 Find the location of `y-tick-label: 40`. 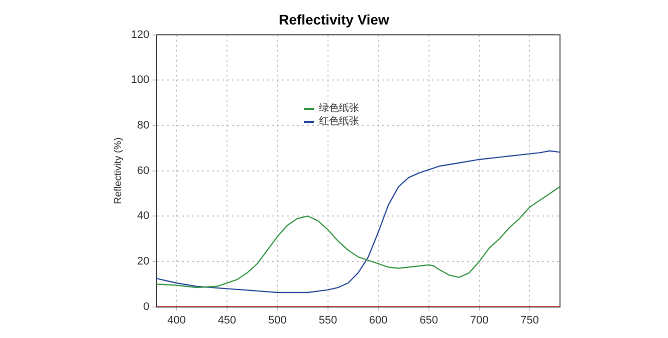

y-tick-label: 40 is located at coordinates (143, 216).